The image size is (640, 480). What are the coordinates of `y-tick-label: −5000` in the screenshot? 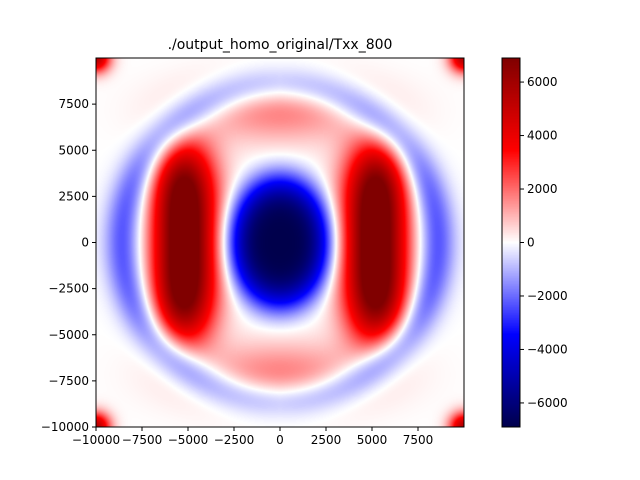 It's located at (68, 335).